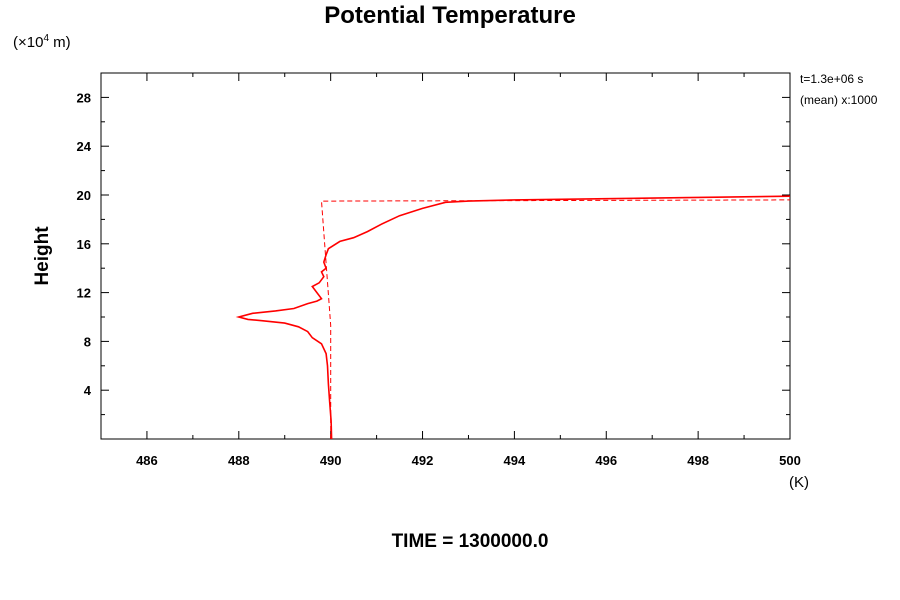 The height and width of the screenshot is (600, 900). What do you see at coordinates (470, 541) in the screenshot?
I see `time-footer: TIME = 1300000.0` at bounding box center [470, 541].